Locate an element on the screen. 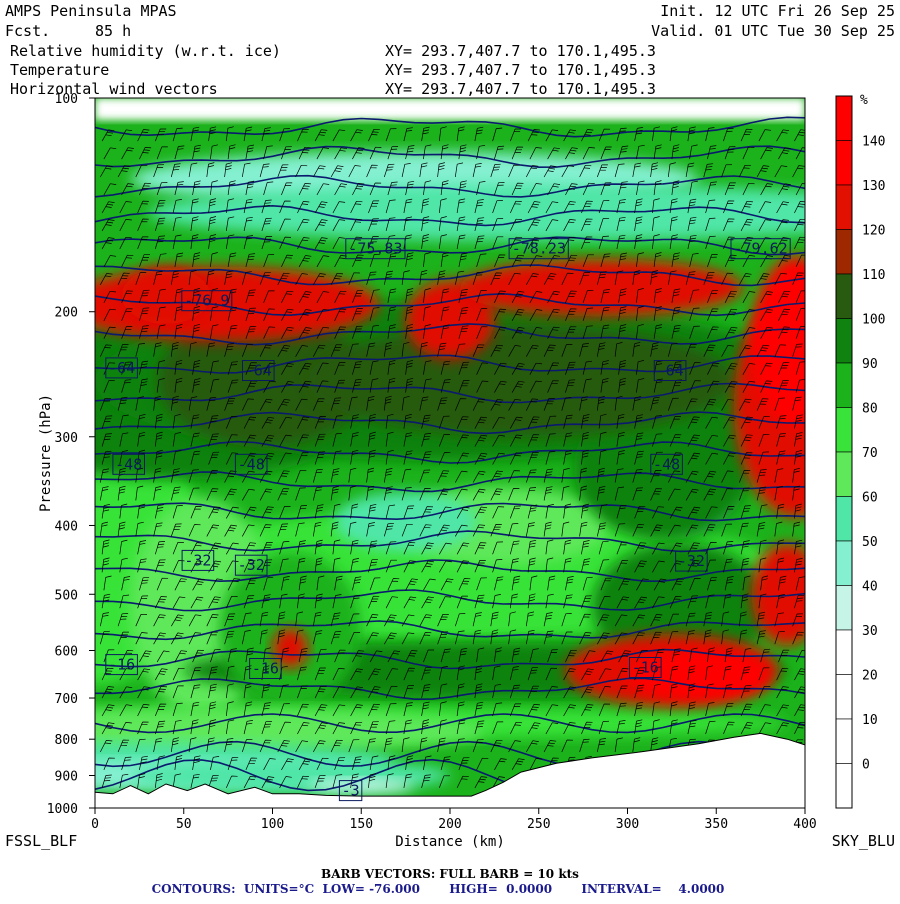 This screenshot has width=900, height=904. colorbar-bin is located at coordinates (844, 118).